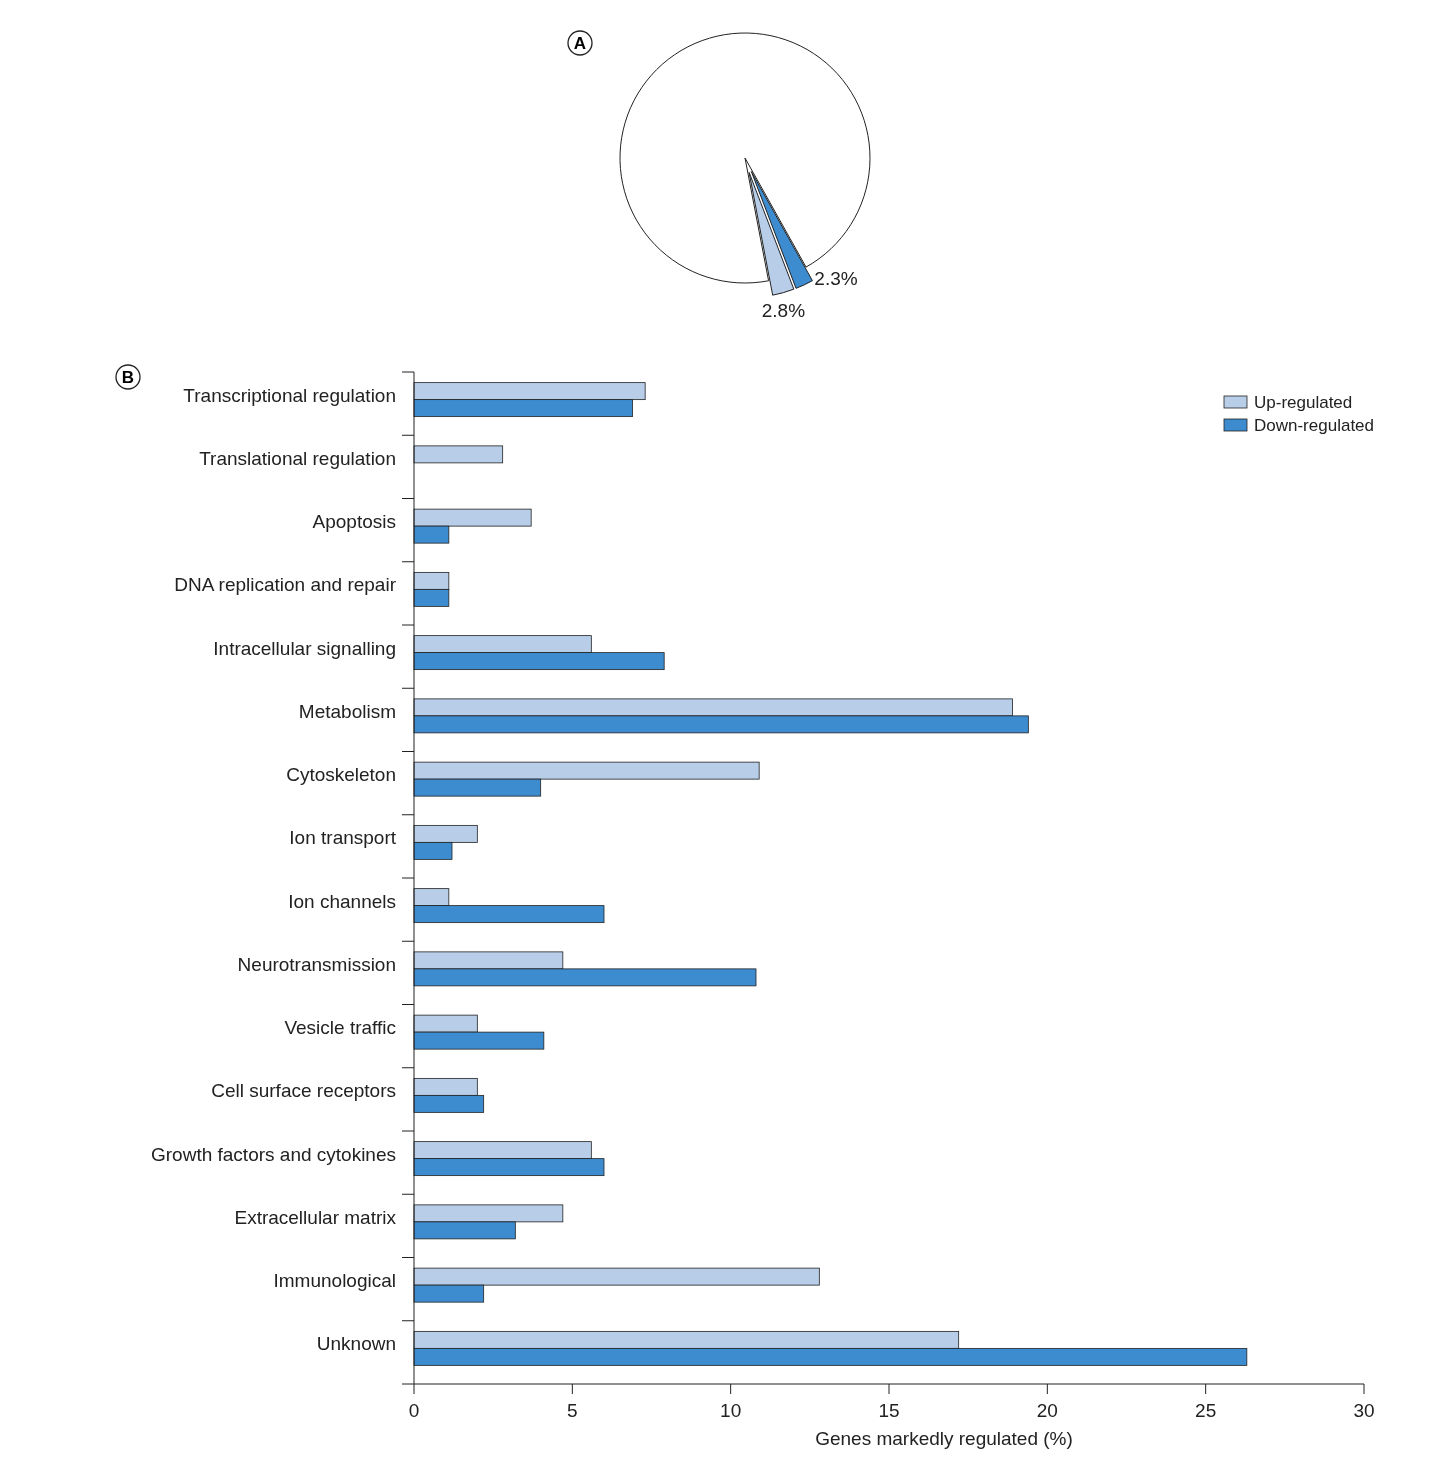 The image size is (1452, 1460). Describe the element at coordinates (303, 1091) in the screenshot. I see `y-tick-label: Cell surface receptors` at that location.